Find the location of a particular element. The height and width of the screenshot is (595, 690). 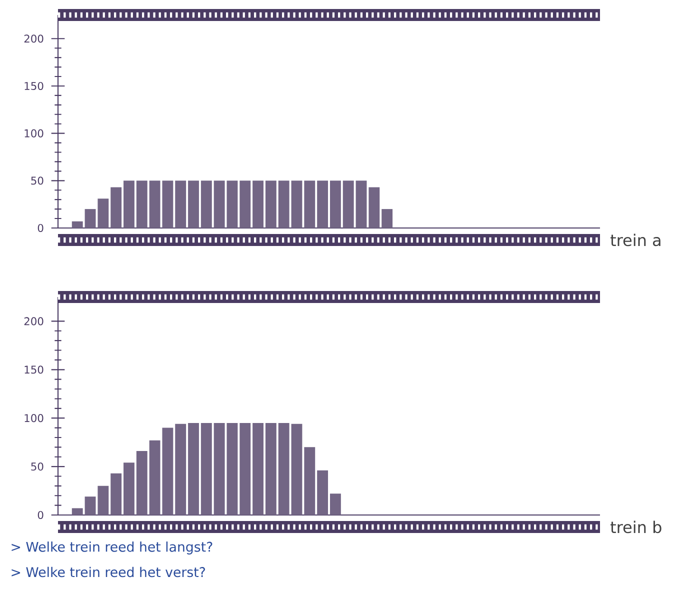

x-axis-title: trein b is located at coordinates (636, 527).